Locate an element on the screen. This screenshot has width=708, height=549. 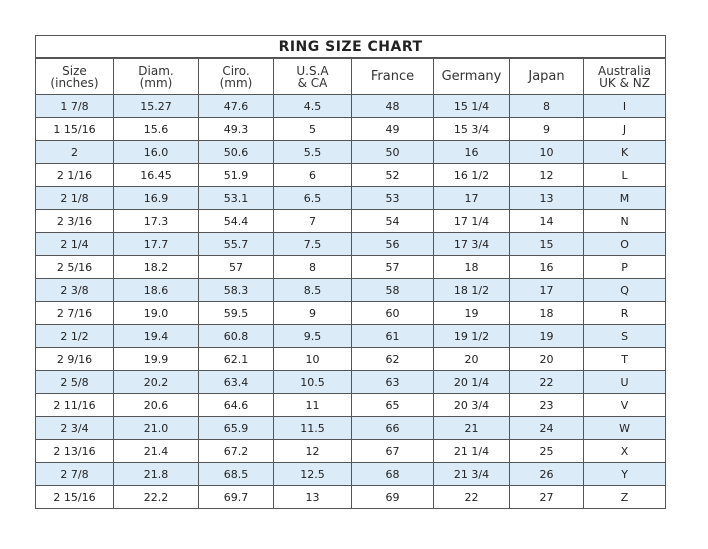
table-cell: 17 is located at coordinates (471, 198).